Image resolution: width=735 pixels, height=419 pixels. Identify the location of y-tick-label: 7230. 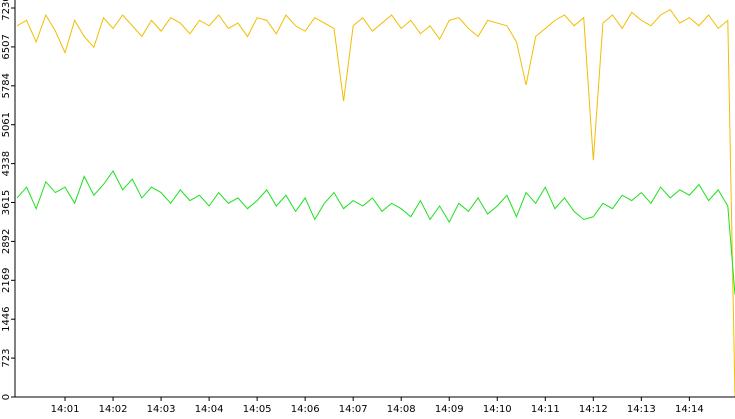
(6, 10).